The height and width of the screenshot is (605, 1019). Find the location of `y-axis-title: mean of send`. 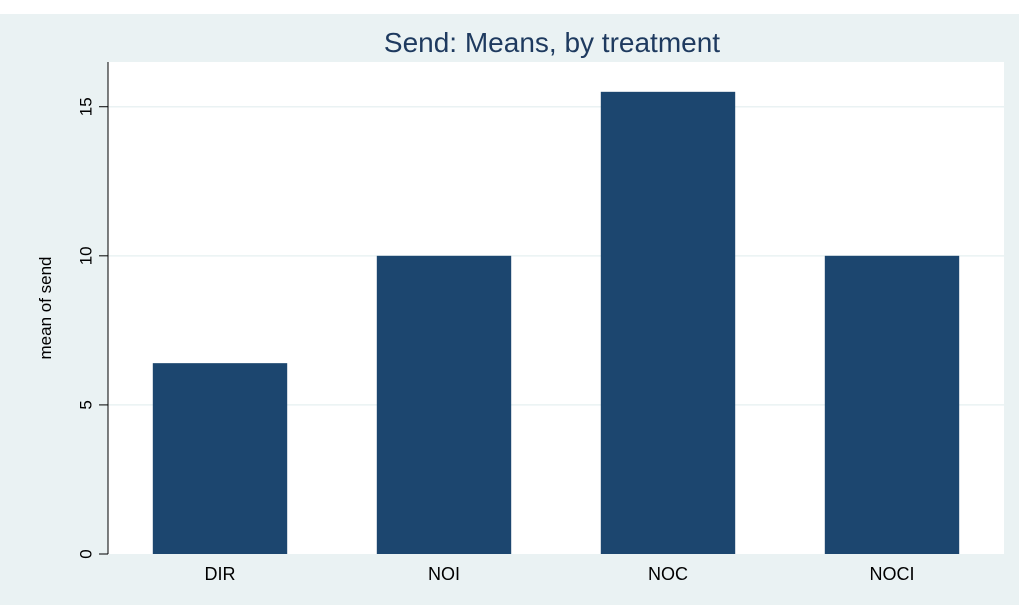

y-axis-title: mean of send is located at coordinates (45, 307).